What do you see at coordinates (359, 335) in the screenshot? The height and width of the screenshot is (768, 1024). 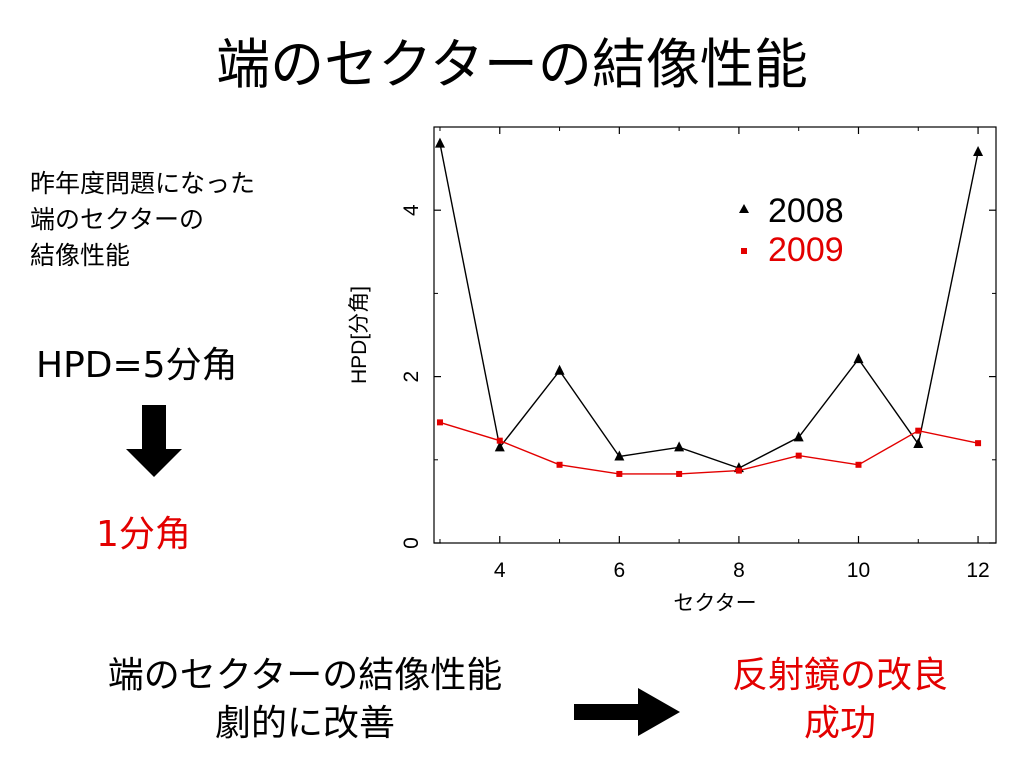 I see `y-axis-label: HPD[分角]` at bounding box center [359, 335].